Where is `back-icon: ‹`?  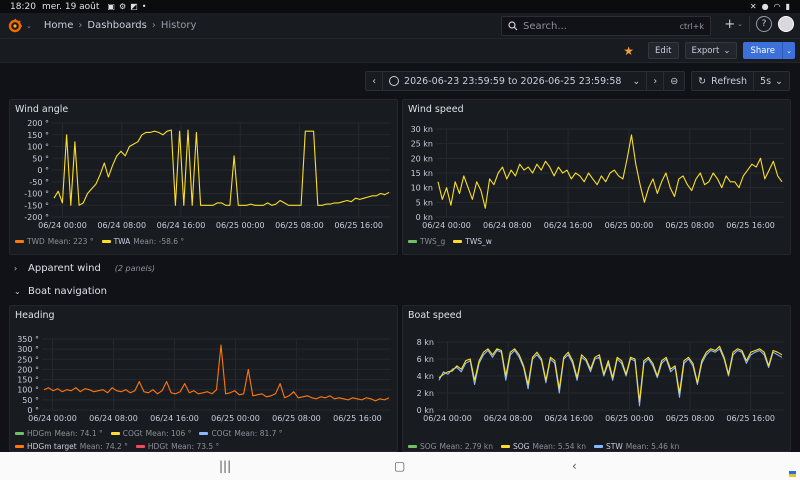
back-icon: ‹ is located at coordinates (574, 466).